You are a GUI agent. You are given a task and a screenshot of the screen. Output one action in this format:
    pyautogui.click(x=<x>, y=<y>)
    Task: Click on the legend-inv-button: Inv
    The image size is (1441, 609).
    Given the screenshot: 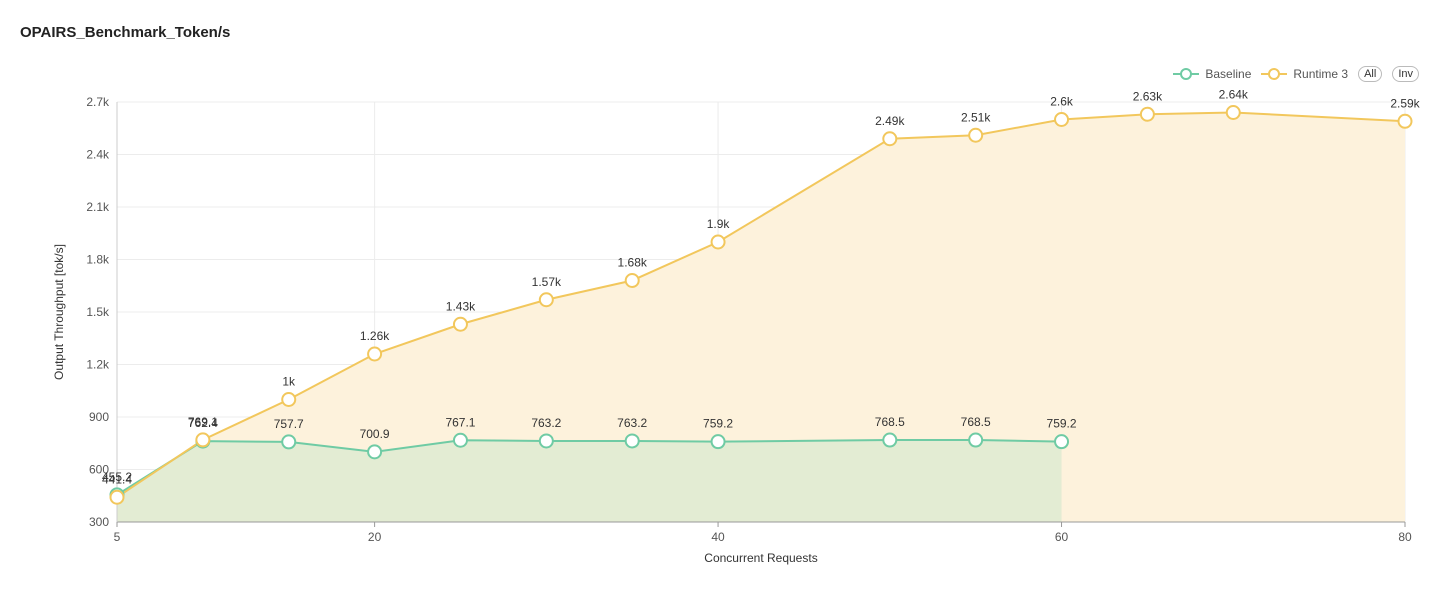 What is the action you would take?
    pyautogui.click(x=1405, y=74)
    